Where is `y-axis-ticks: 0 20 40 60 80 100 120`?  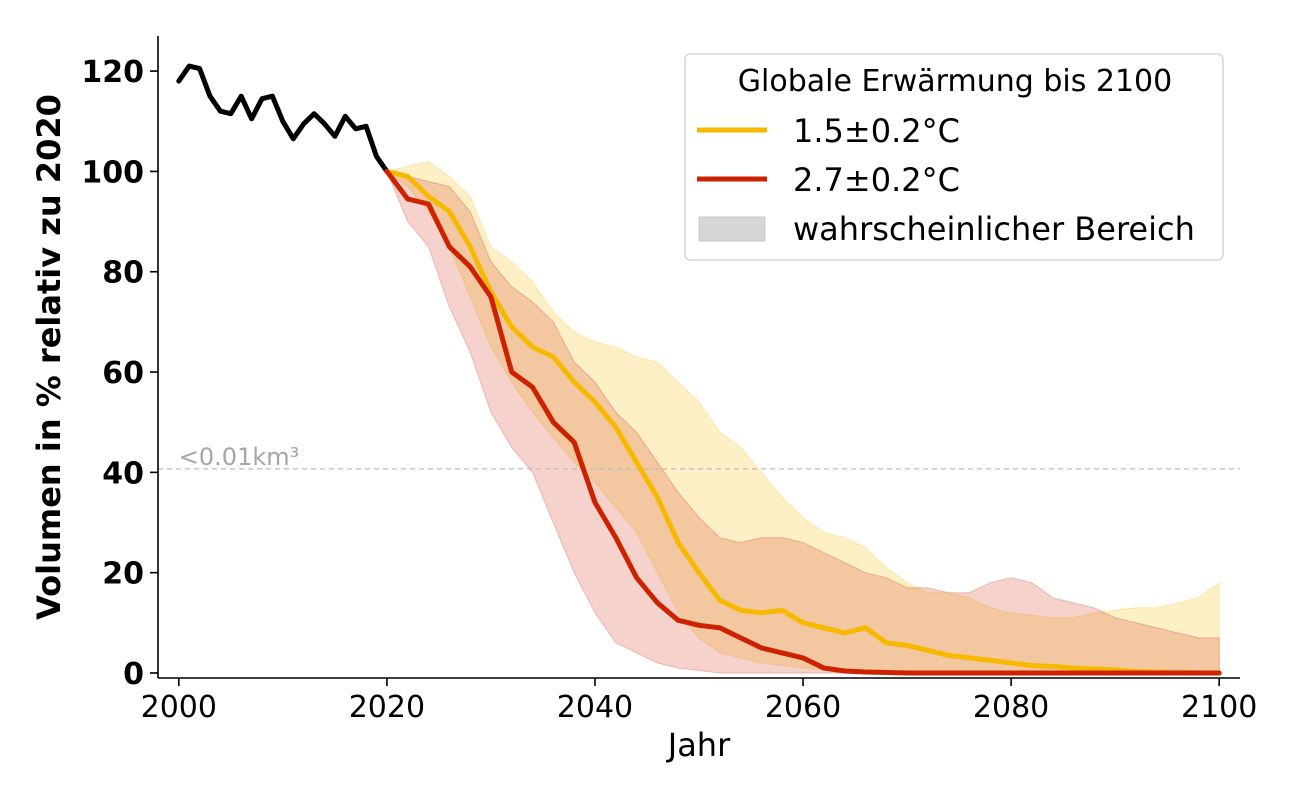
y-axis-ticks: 0 20 40 60 80 100 120 is located at coordinates (119, 373).